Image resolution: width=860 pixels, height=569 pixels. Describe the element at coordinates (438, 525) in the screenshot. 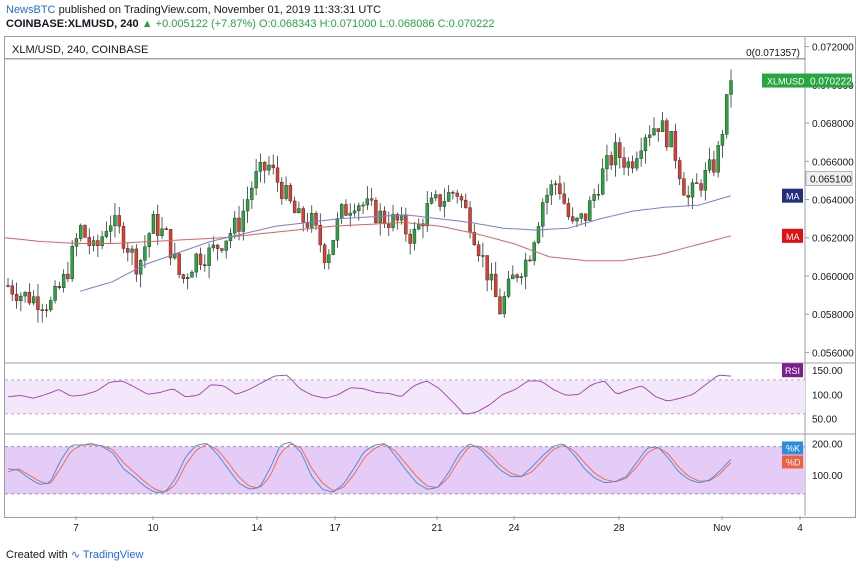

I see `time-axis: 7 10 14 17 21 24 28 Nov 4` at that location.